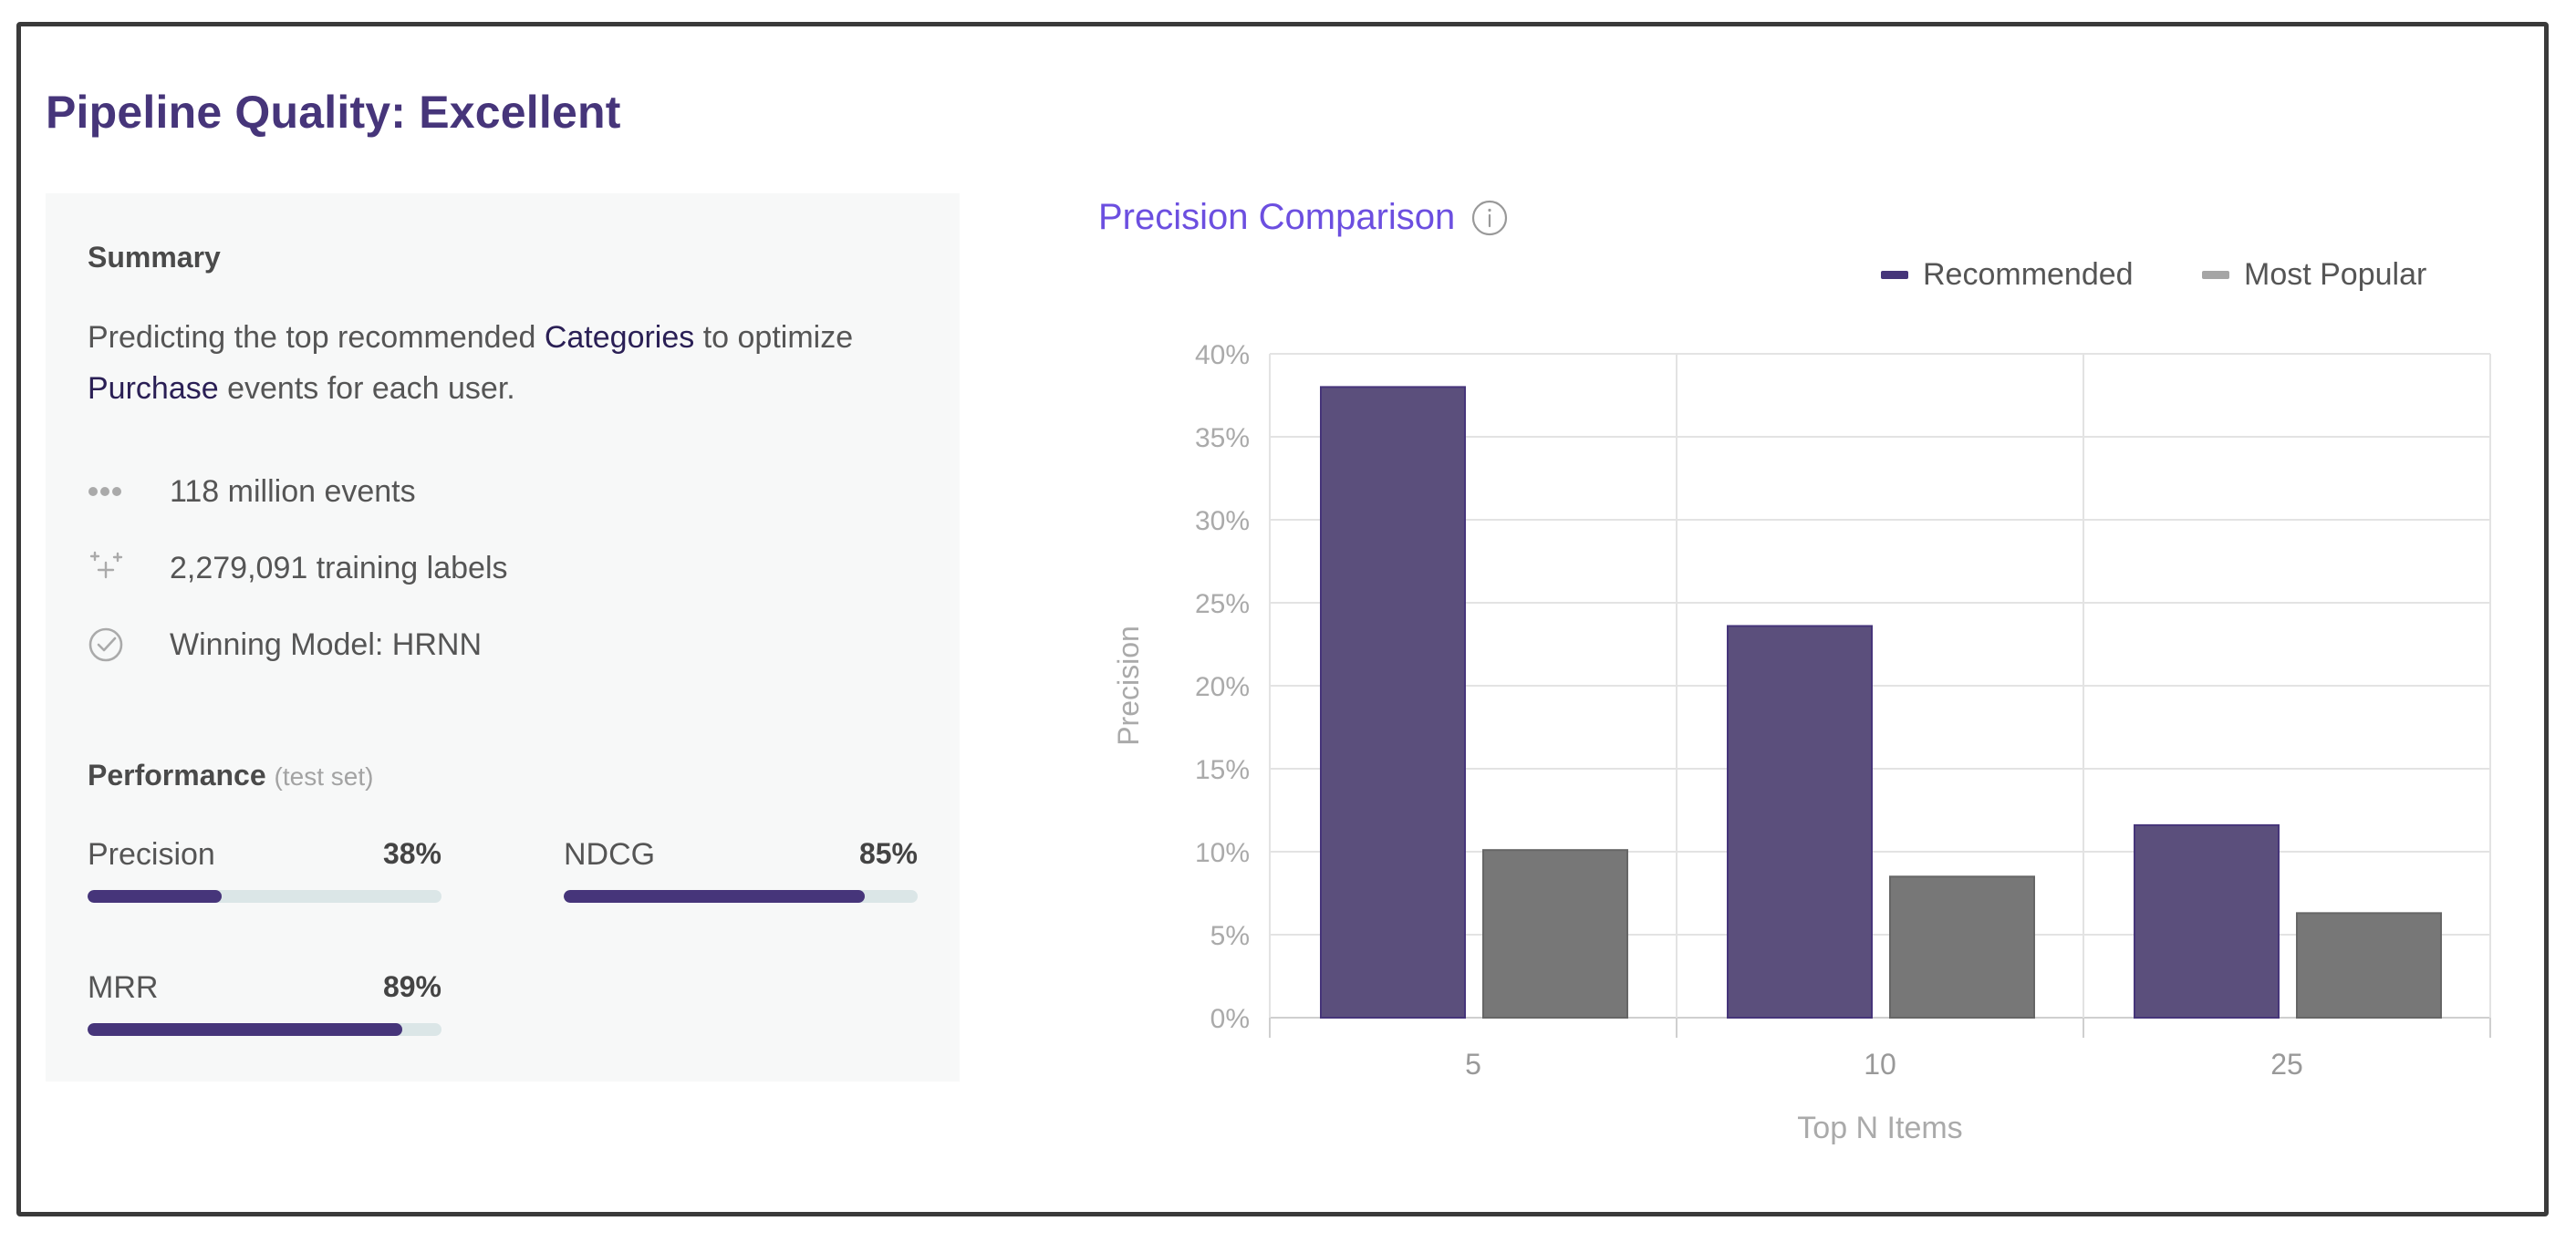 Image resolution: width=2576 pixels, height=1242 pixels. I want to click on legend-item-most-popular: Most Popular, so click(2314, 275).